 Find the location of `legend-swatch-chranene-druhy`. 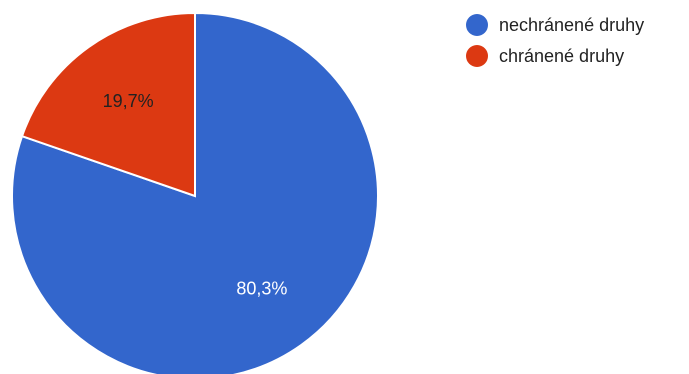

legend-swatch-chranene-druhy is located at coordinates (477, 56).